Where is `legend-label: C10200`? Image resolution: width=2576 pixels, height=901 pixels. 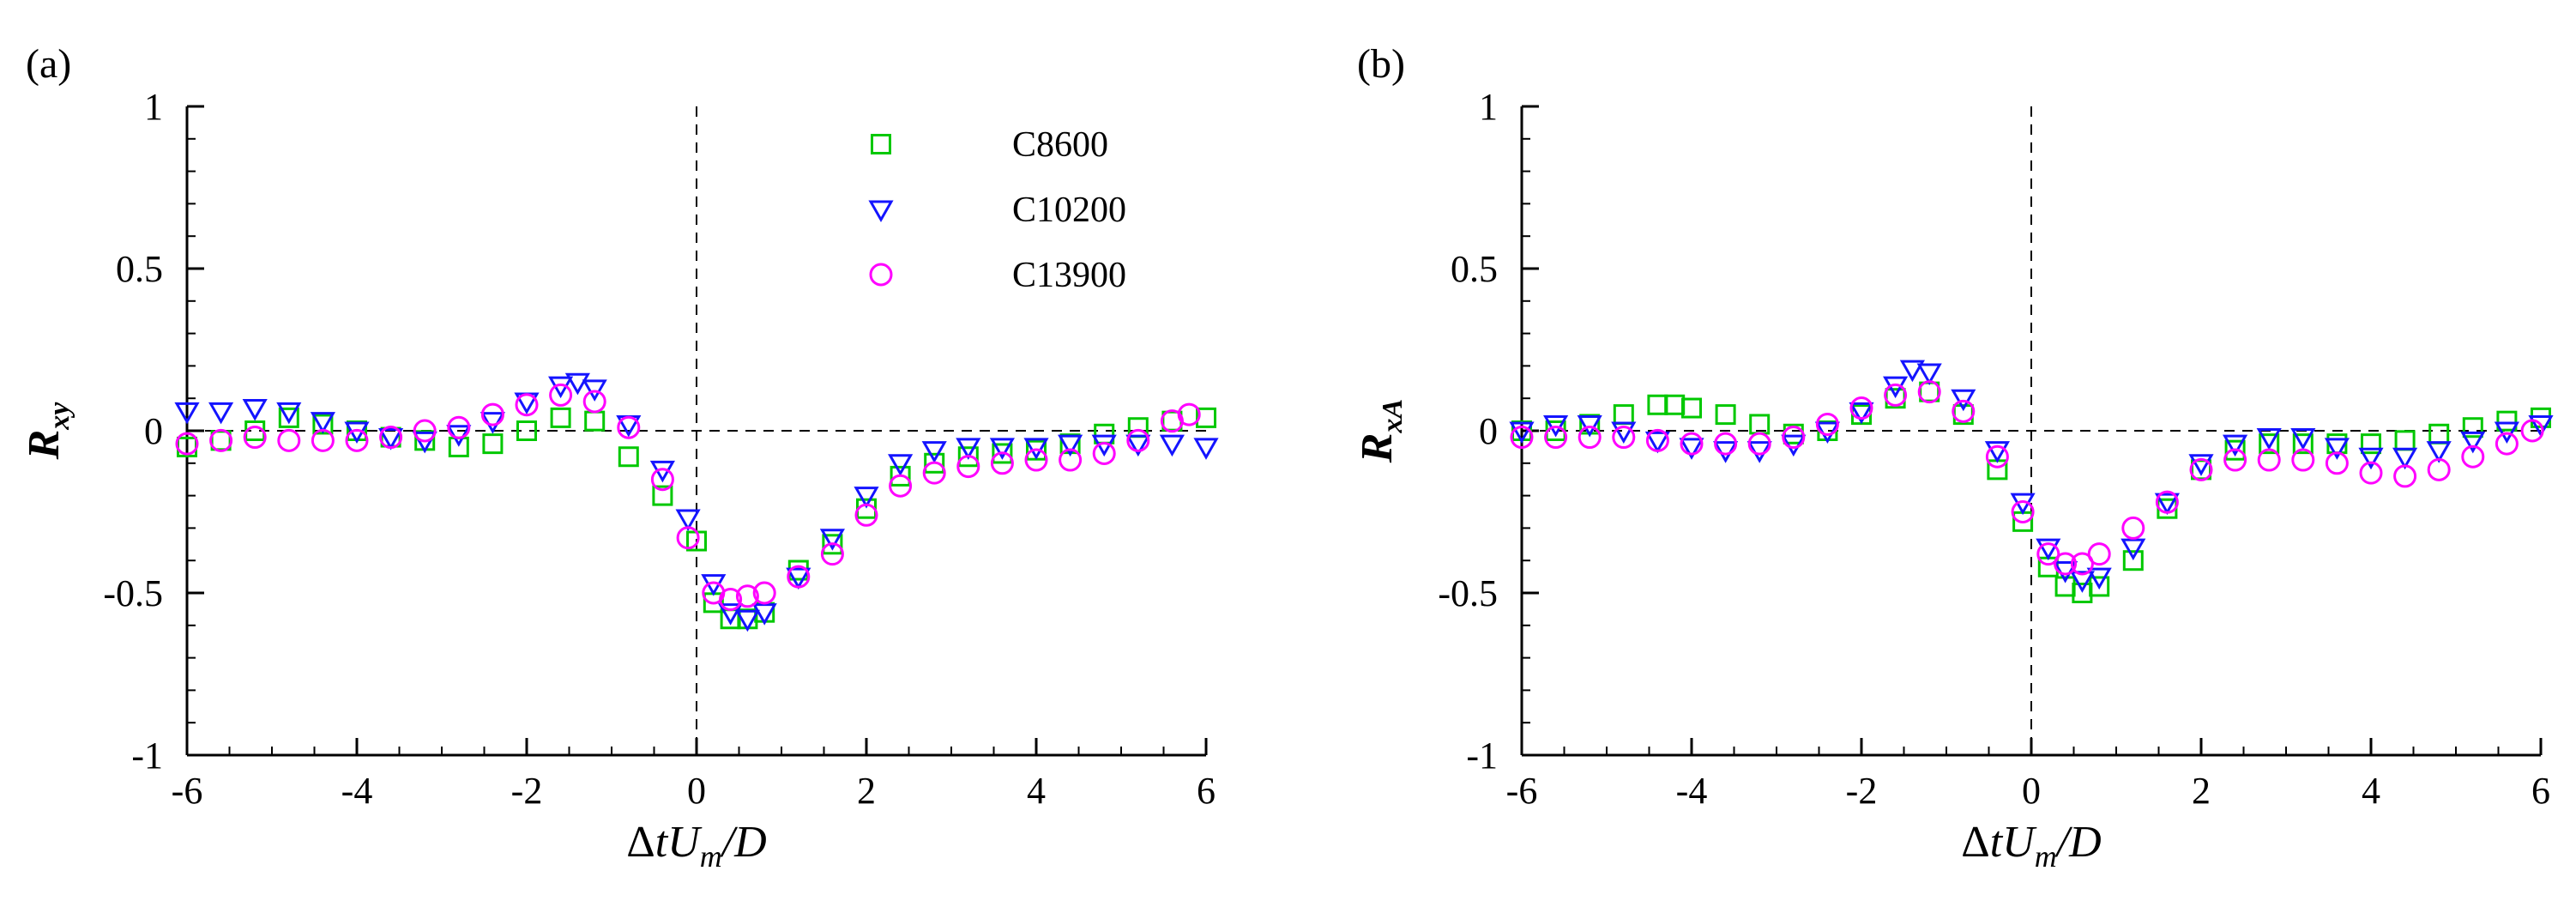
legend-label: C10200 is located at coordinates (1069, 210).